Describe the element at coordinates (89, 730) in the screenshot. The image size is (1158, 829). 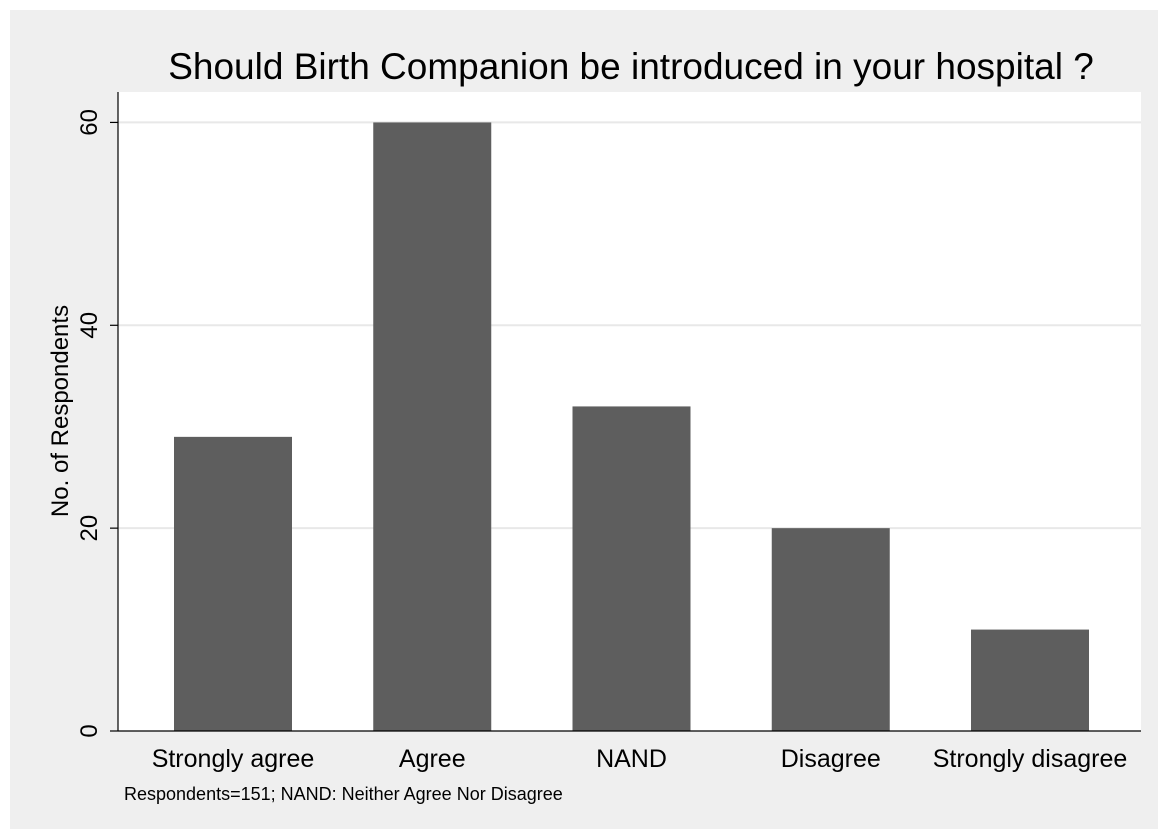
I see `y-tick-label: 0` at that location.